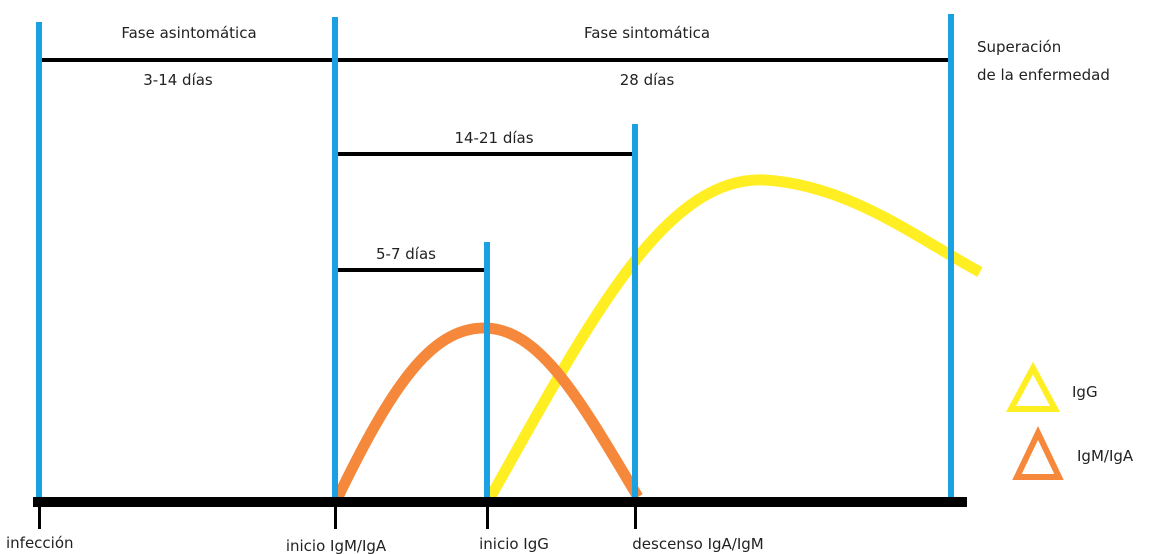 This screenshot has width=1151, height=554. I want to click on marker-recovery, so click(951, 256).